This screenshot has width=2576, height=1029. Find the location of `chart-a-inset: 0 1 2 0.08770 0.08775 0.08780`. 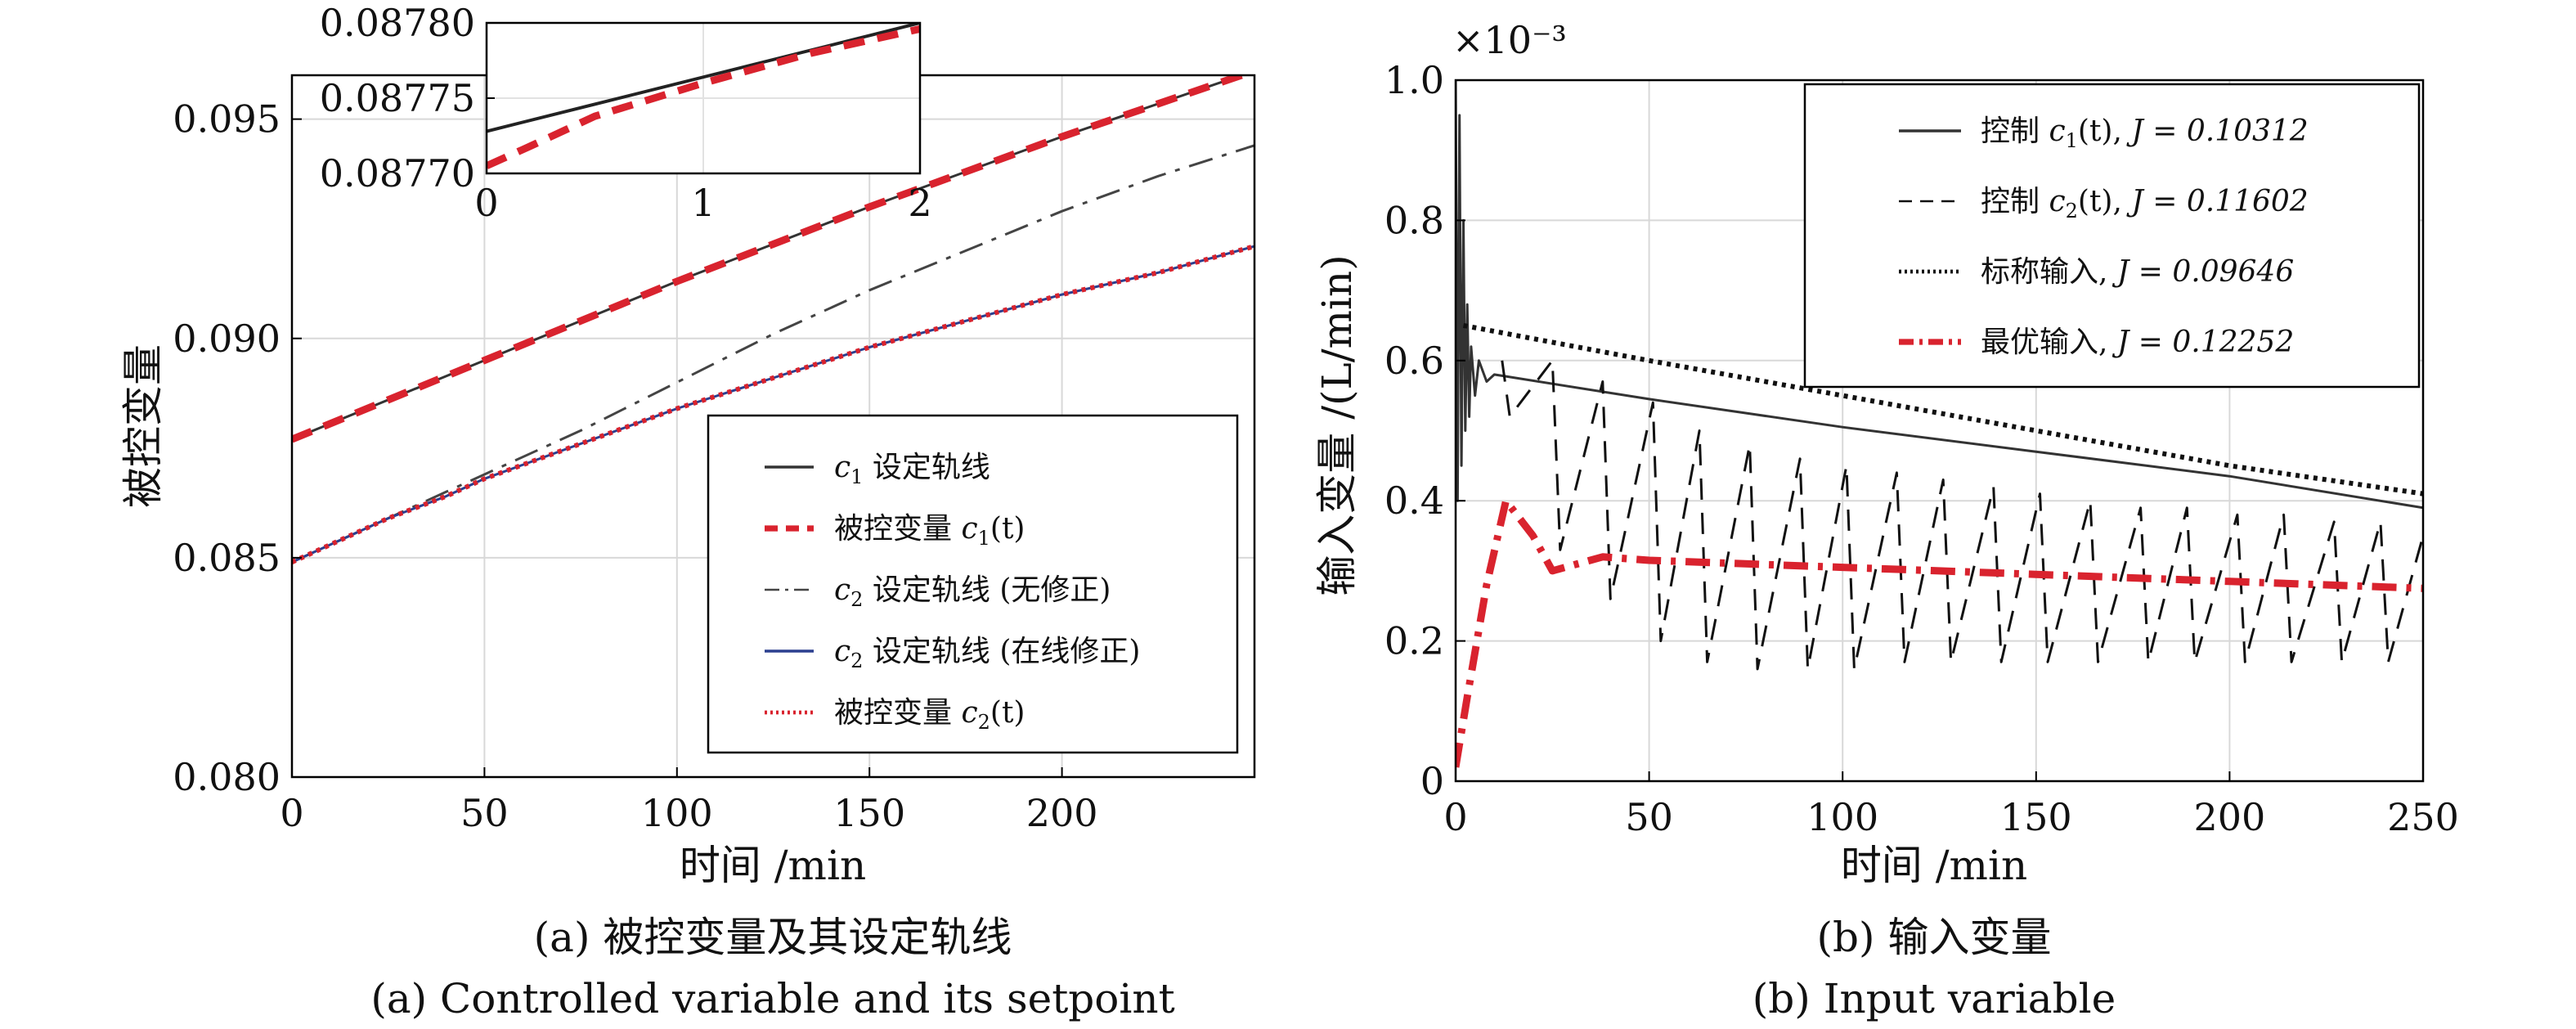

chart-a-inset: 0 1 2 0.08770 0.08775 0.08780 is located at coordinates (626, 113).